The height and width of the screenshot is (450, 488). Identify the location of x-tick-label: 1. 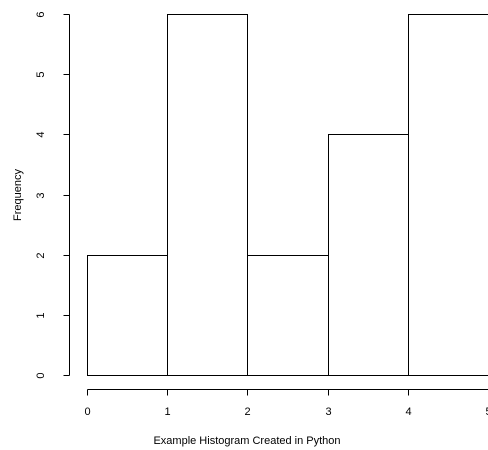
(167, 412).